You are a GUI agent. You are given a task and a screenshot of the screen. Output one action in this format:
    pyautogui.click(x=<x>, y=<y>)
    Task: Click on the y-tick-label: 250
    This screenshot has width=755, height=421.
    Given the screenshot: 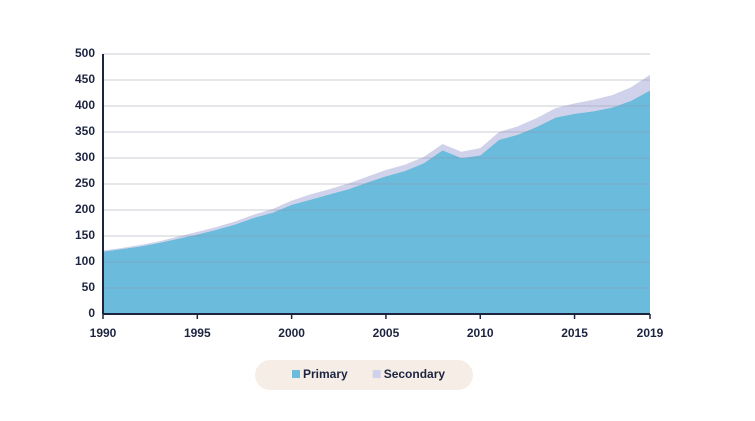 What is the action you would take?
    pyautogui.click(x=85, y=183)
    